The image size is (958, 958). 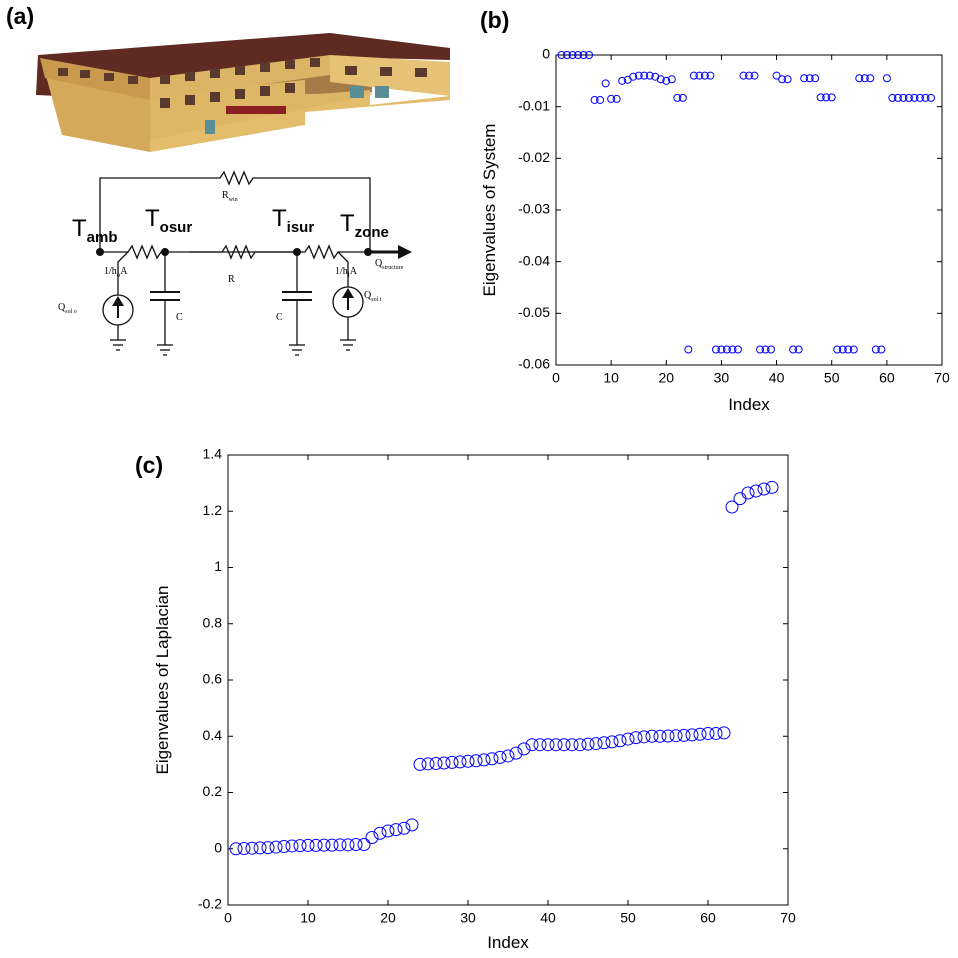 I want to click on y-tick-label: 1.4, so click(x=213, y=454).